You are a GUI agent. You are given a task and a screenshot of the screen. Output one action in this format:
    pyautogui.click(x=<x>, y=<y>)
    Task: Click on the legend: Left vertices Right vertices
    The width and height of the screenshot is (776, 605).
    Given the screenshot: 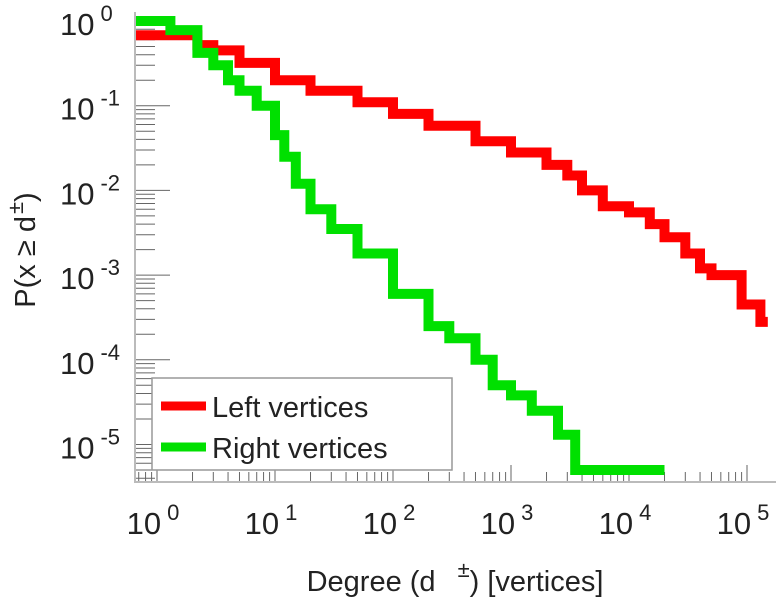 What is the action you would take?
    pyautogui.click(x=302, y=424)
    